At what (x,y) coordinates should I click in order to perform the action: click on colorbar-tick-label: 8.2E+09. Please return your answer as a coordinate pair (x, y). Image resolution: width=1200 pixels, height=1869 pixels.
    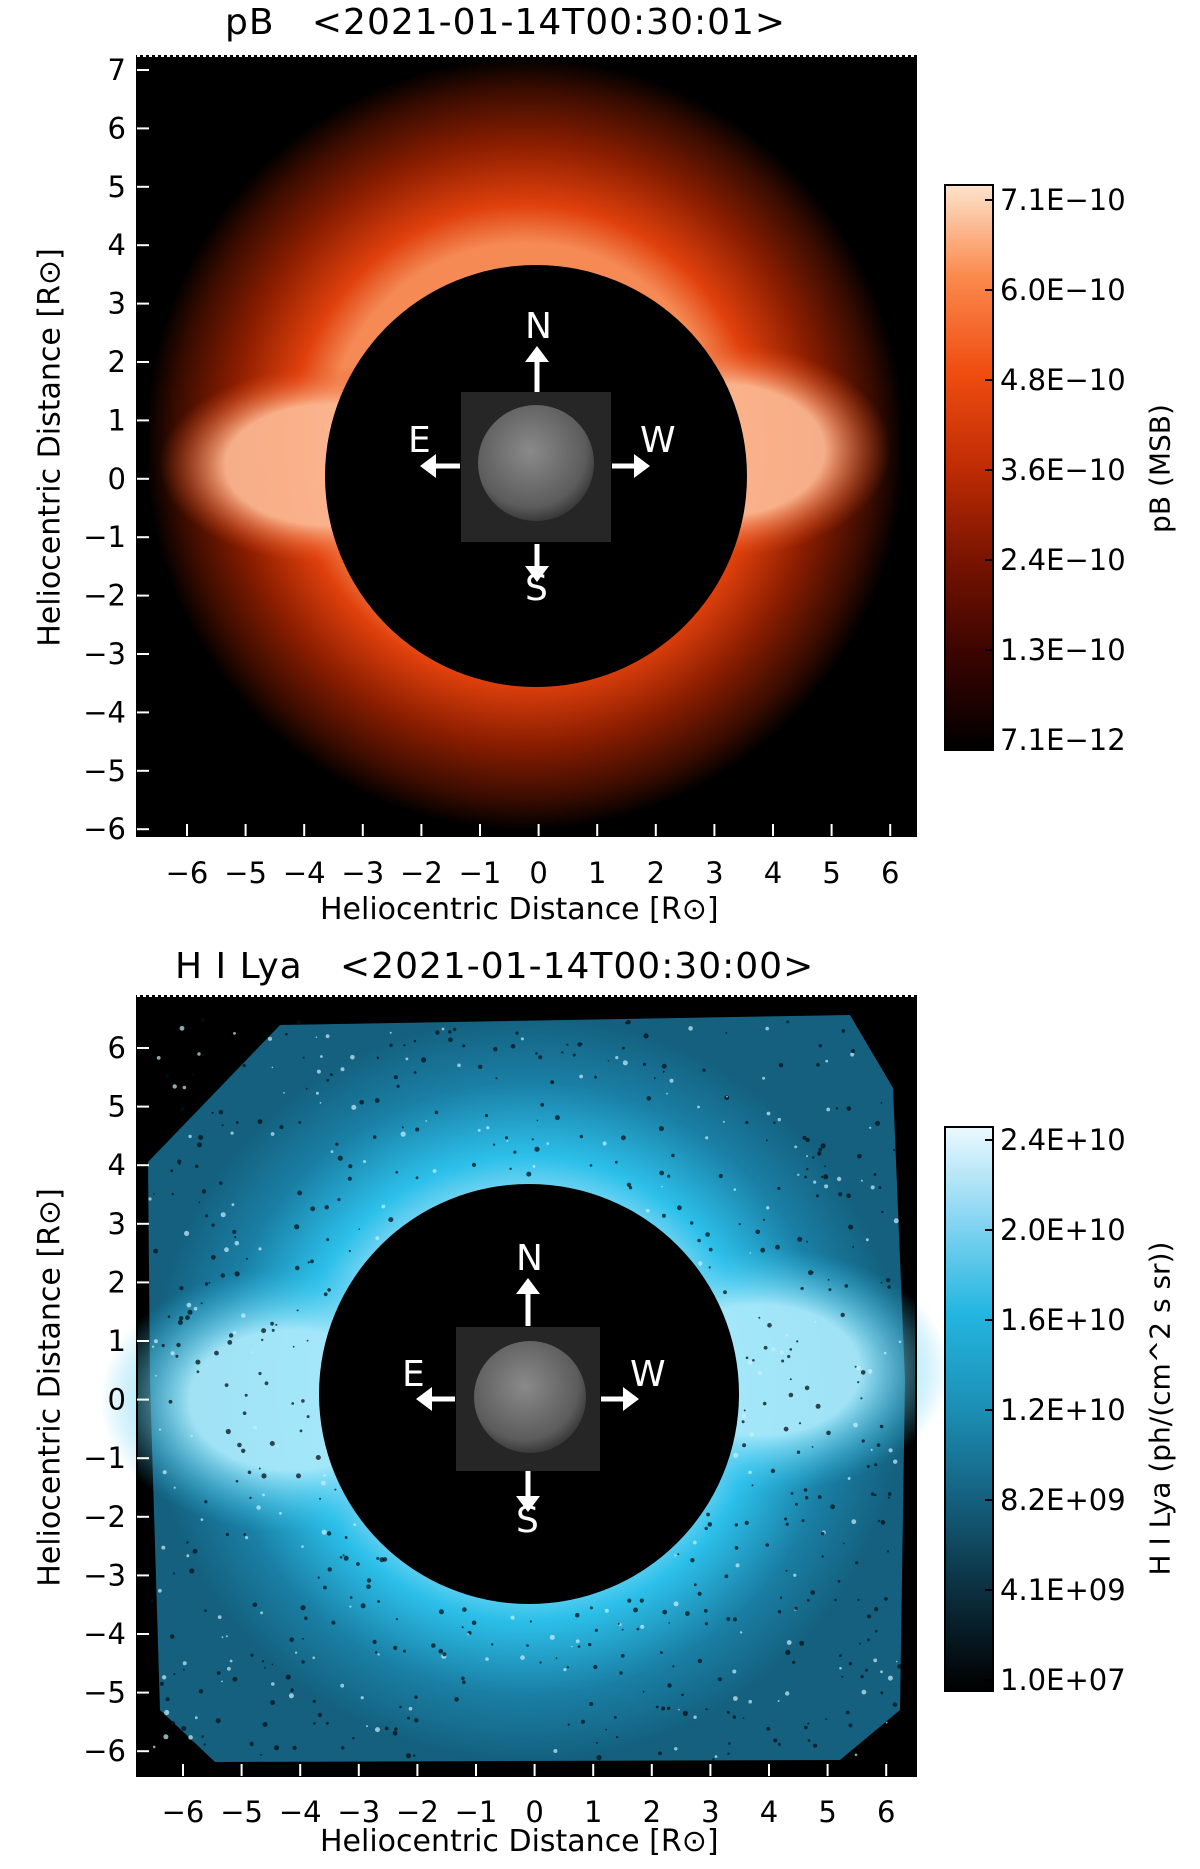
    Looking at the image, I should click on (1063, 1500).